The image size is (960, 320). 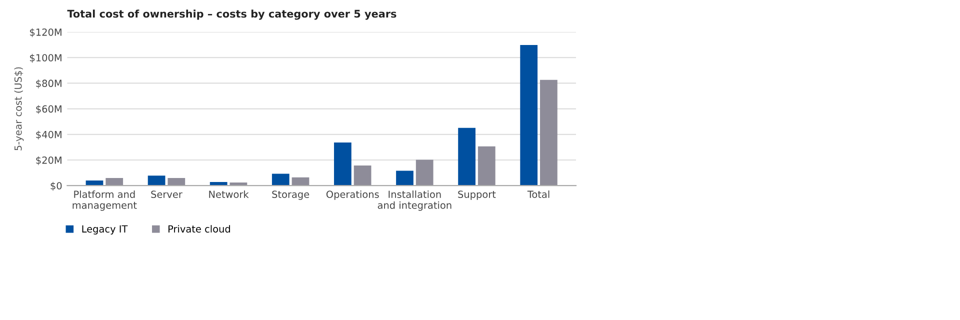 What do you see at coordinates (166, 194) in the screenshot?
I see `x-tick-label: Server` at bounding box center [166, 194].